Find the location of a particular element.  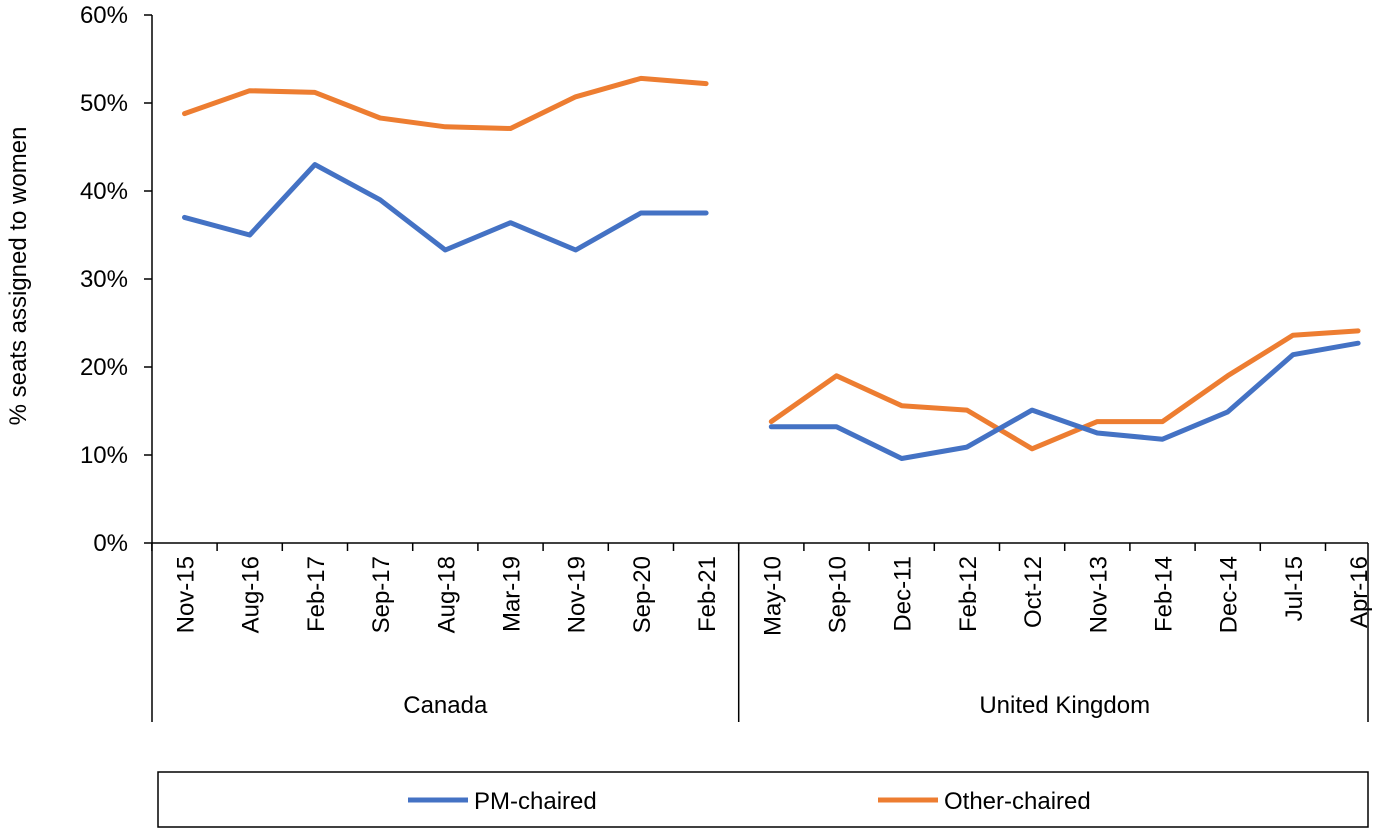

x-tick-label: Dec-14 is located at coordinates (1229, 594).